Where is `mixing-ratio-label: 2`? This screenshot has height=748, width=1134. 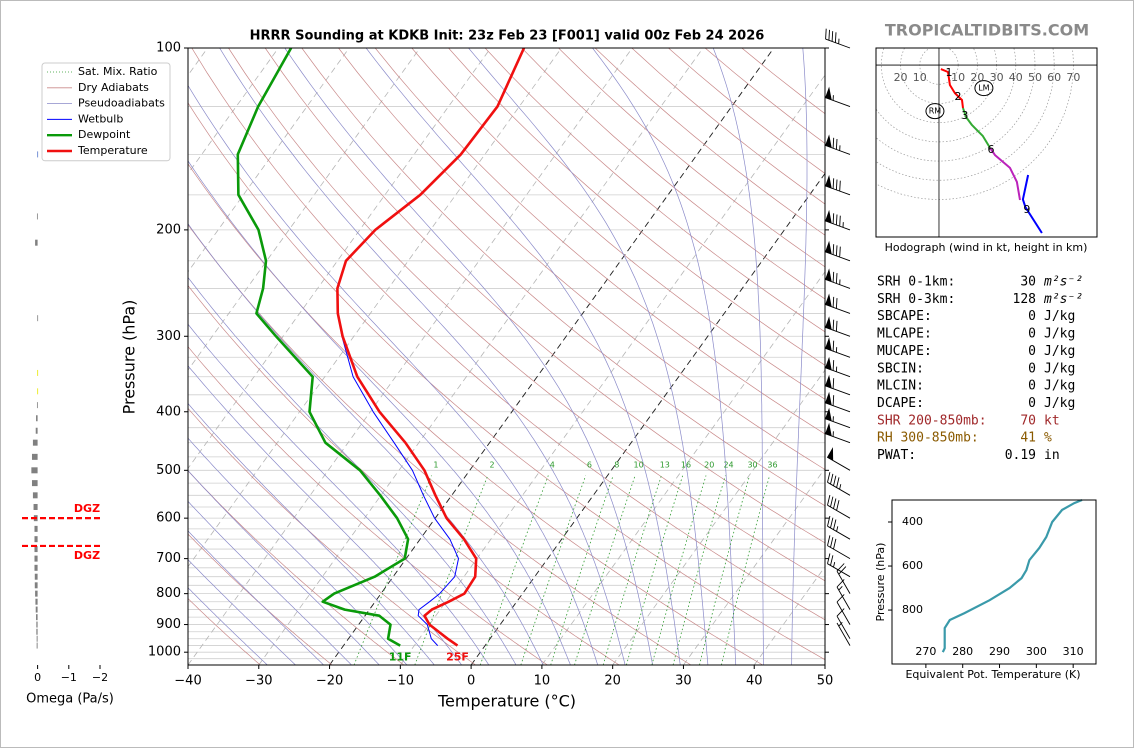 mixing-ratio-label: 2 is located at coordinates (491, 465).